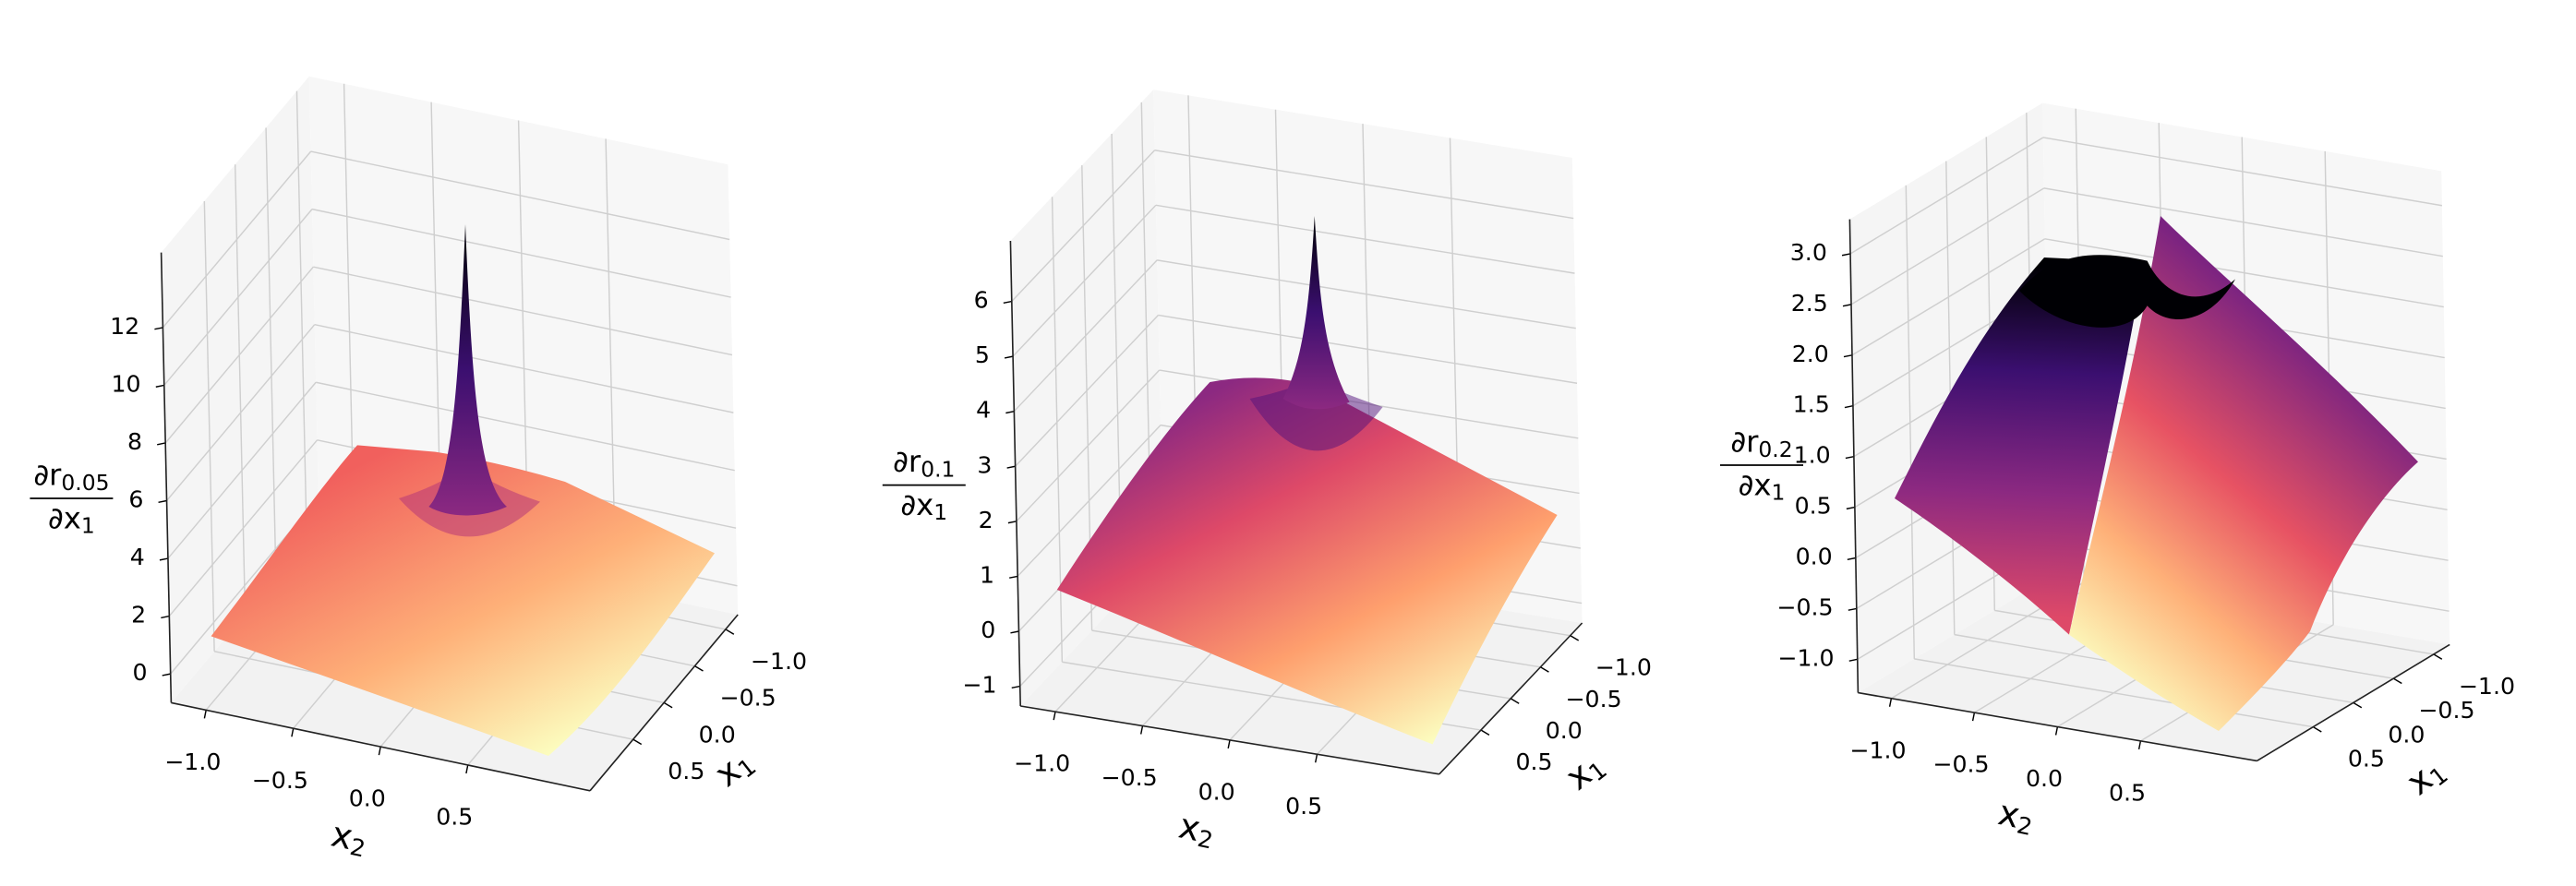 This screenshot has height=886, width=2576. Describe the element at coordinates (1805, 658) in the screenshot. I see `z-tick-label: −1.0` at that location.